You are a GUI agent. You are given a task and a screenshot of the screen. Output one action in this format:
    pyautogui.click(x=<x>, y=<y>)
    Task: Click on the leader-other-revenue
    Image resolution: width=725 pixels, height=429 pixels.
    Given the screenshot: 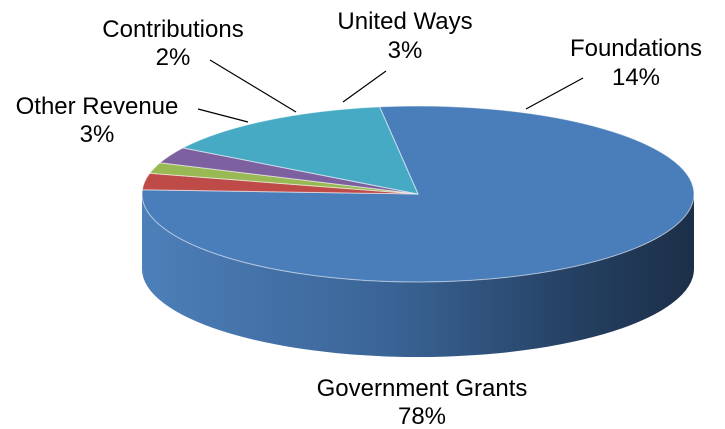 What is the action you would take?
    pyautogui.click(x=223, y=115)
    